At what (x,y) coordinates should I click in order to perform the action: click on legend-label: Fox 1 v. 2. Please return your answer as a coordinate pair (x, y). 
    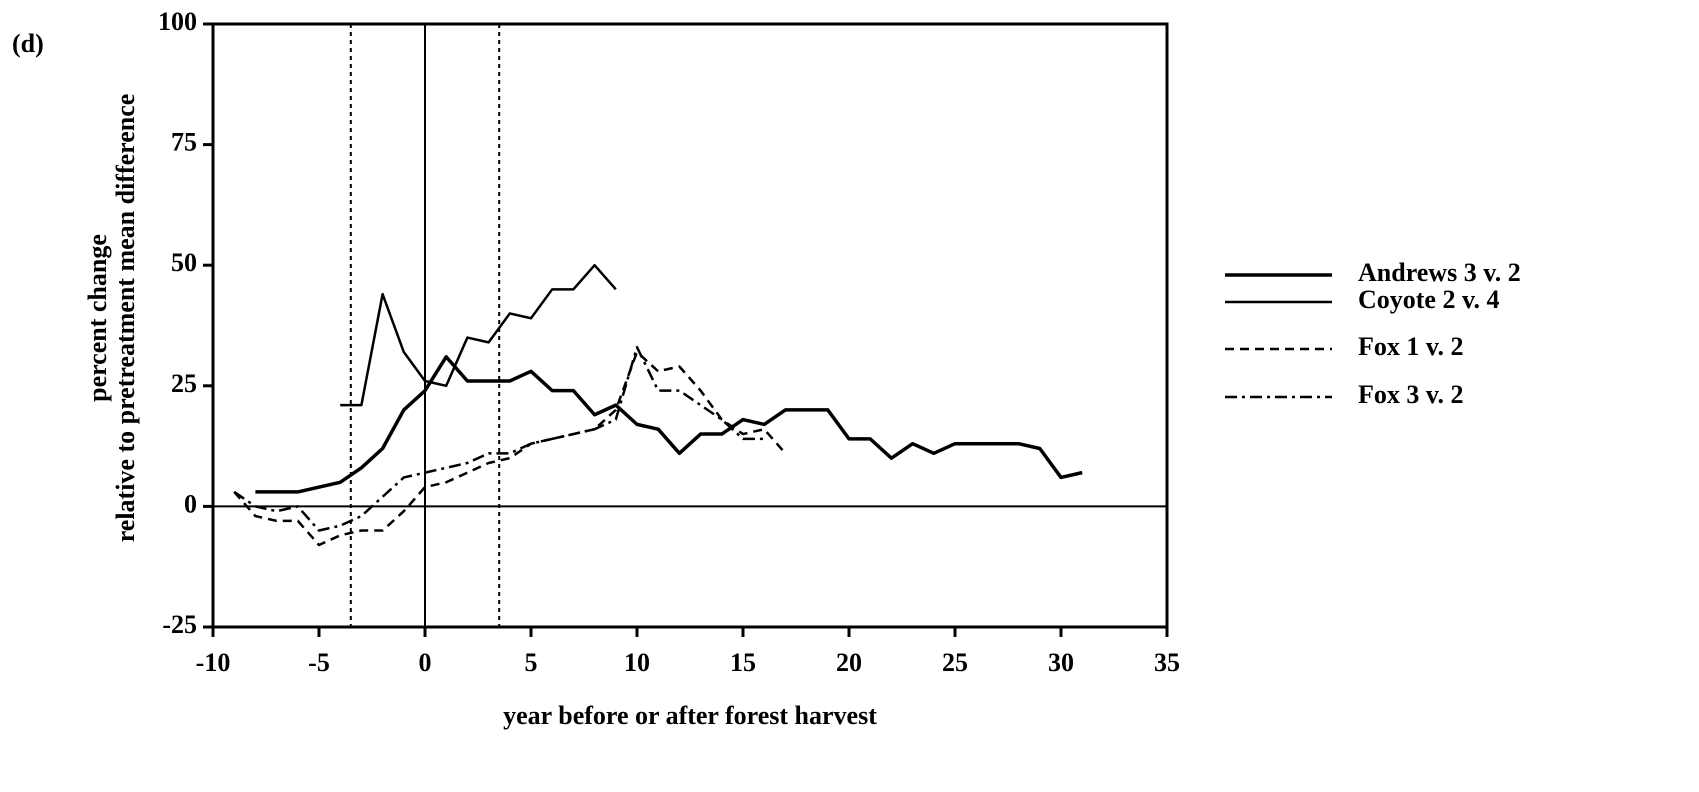
    Looking at the image, I should click on (1410, 346).